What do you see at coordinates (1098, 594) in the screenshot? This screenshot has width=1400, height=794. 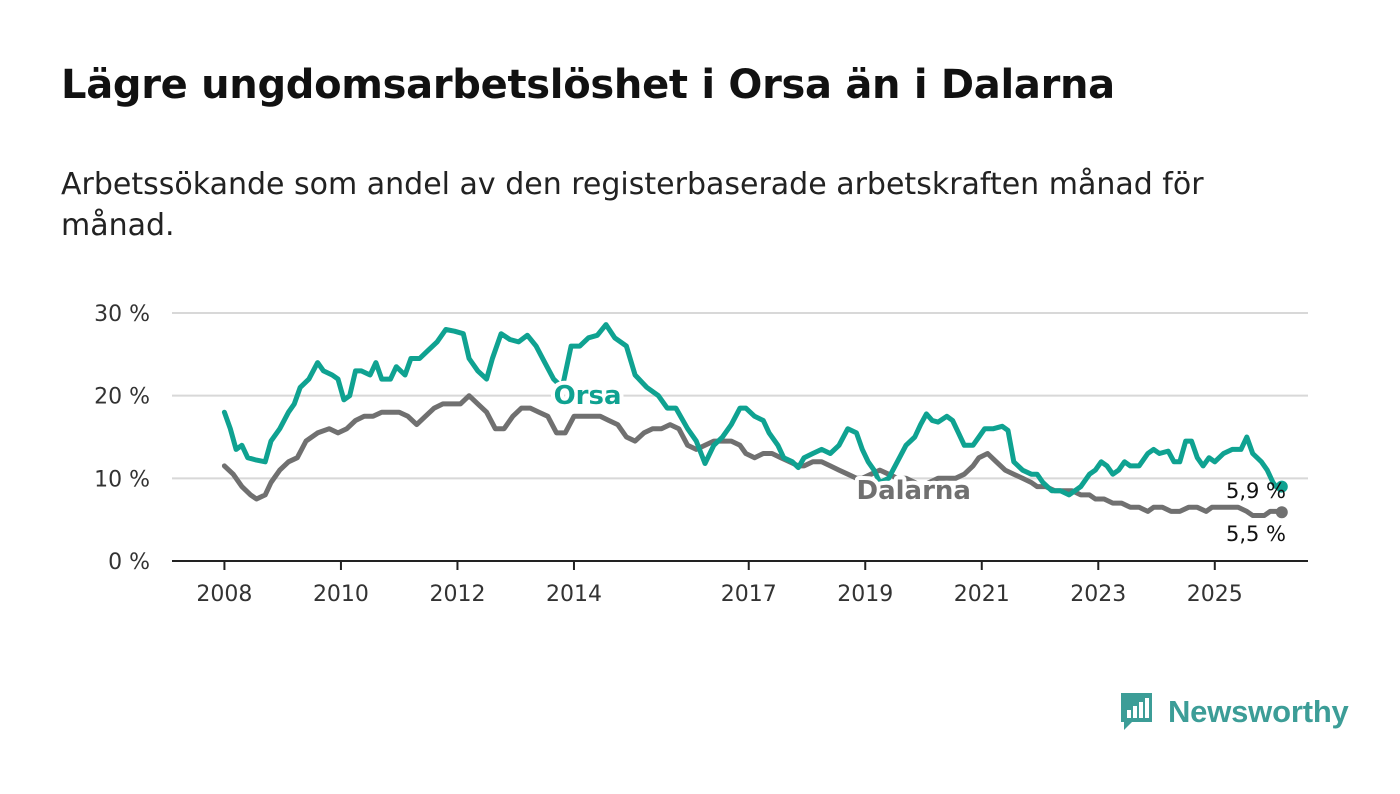 I see `x-tick-label: 2023` at bounding box center [1098, 594].